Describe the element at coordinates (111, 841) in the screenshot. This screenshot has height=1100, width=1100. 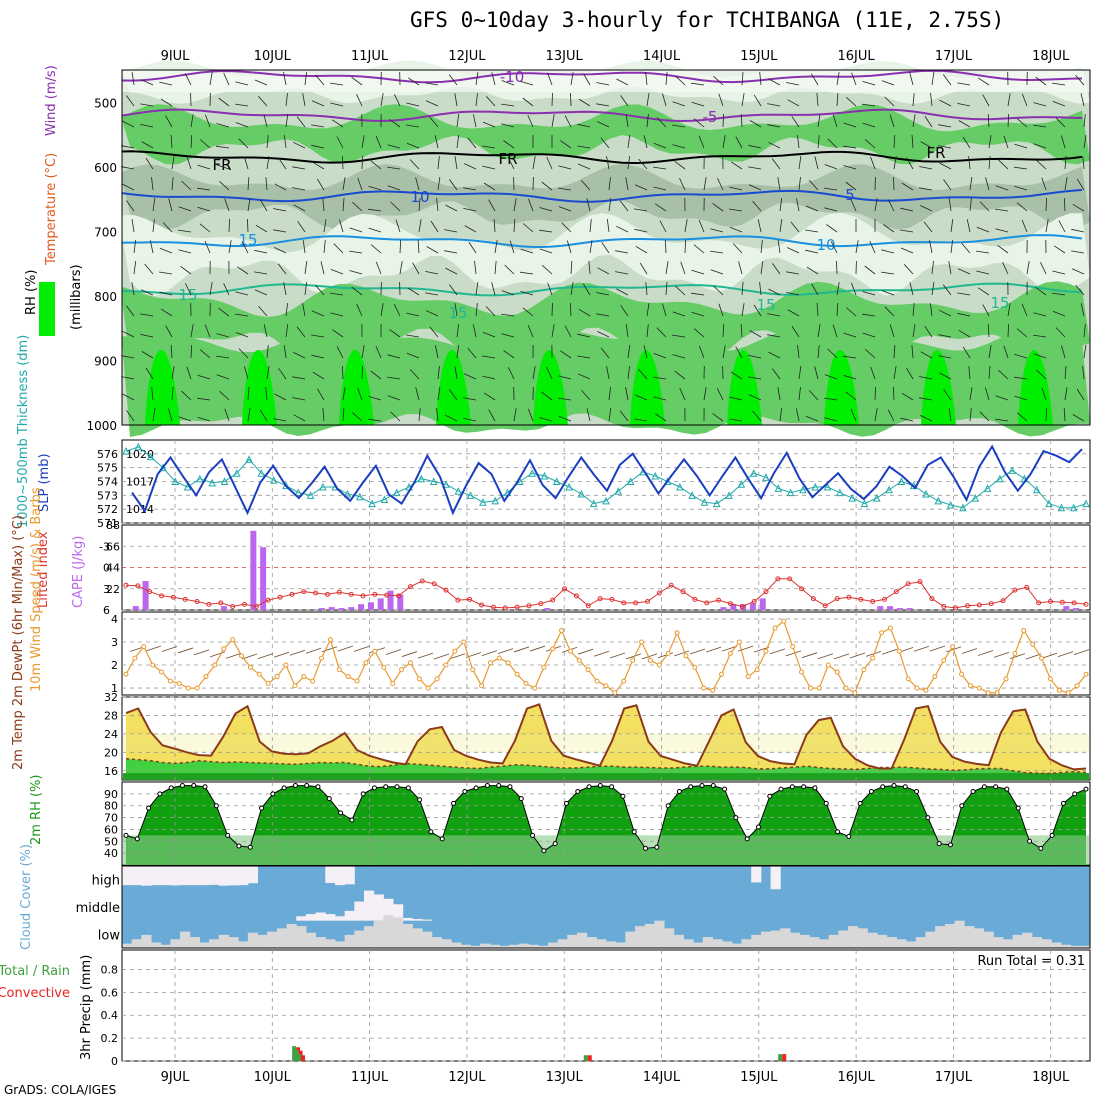
I see `rh-tick: 50` at that location.